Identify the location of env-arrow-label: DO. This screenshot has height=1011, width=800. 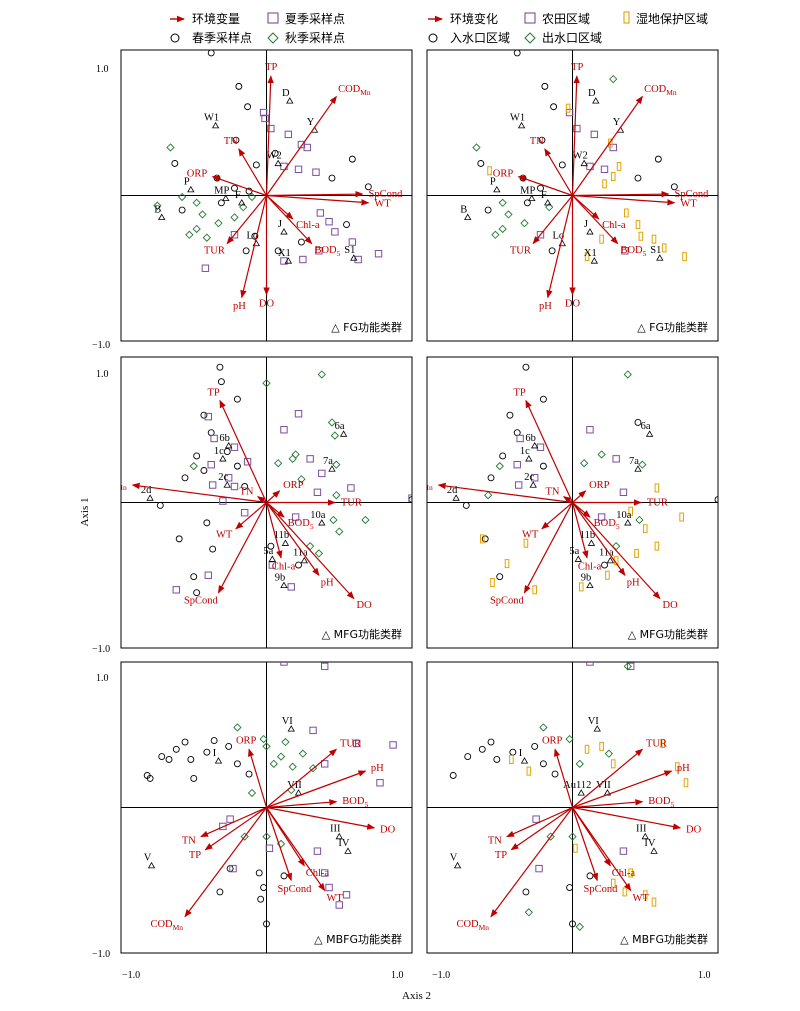
(388, 830).